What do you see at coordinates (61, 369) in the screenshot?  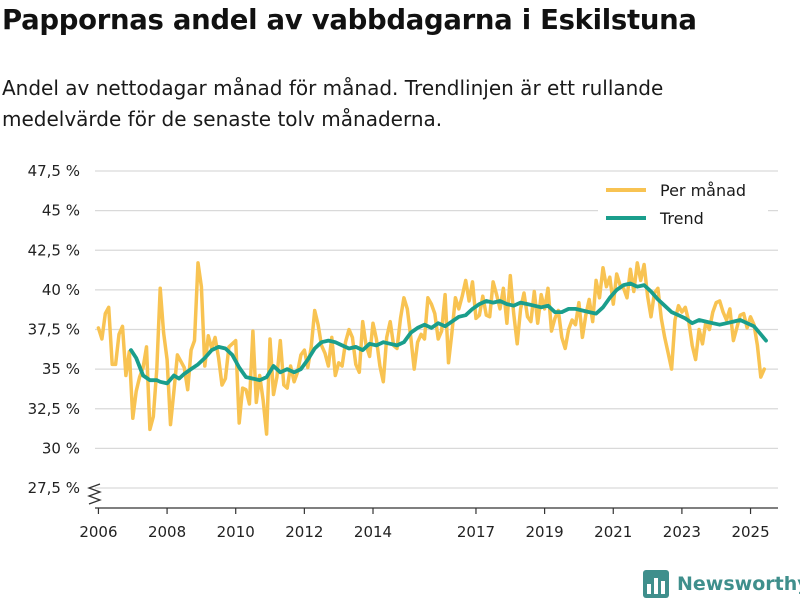 I see `y-tick-label: 35 %` at bounding box center [61, 369].